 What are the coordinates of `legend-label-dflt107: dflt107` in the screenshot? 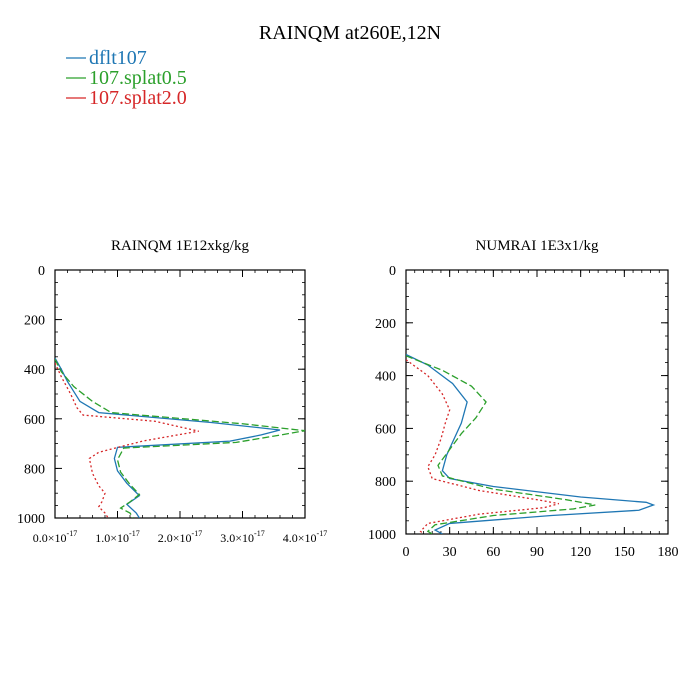 It's located at (118, 58).